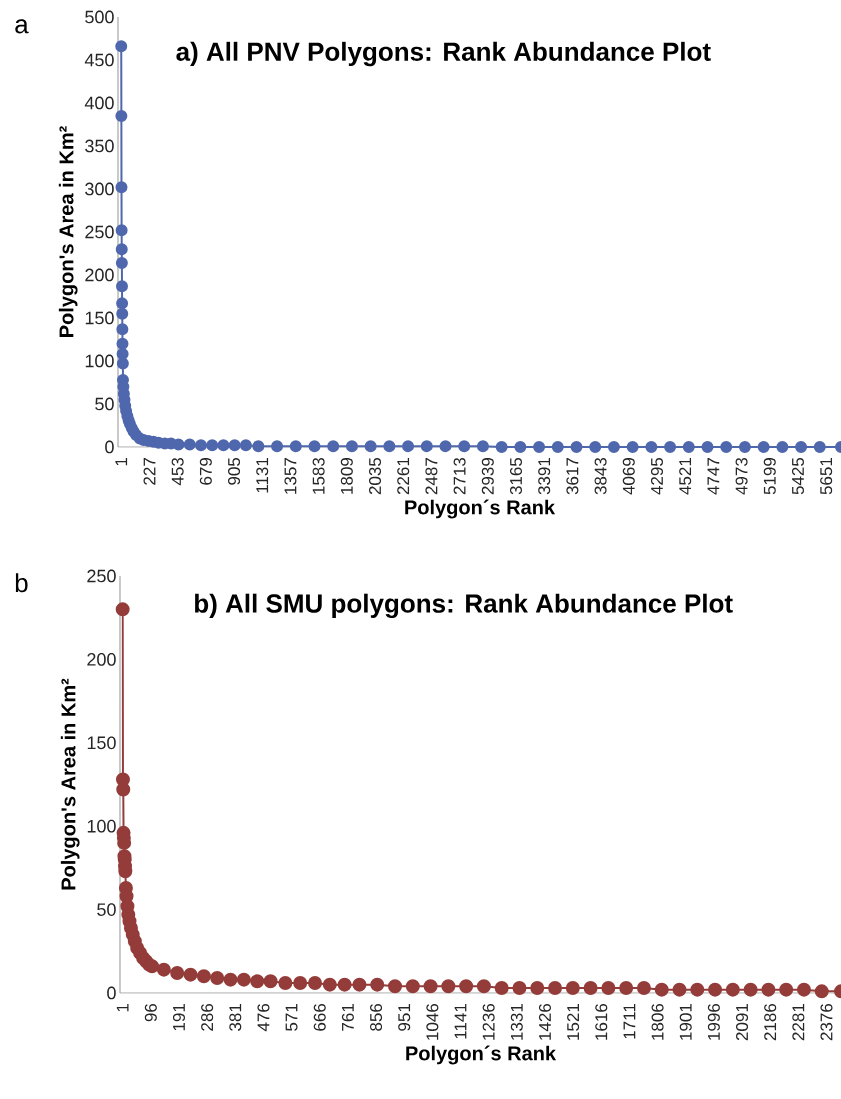 The height and width of the screenshot is (1099, 841). What do you see at coordinates (657, 1021) in the screenshot?
I see `x-tick-label: 1806` at bounding box center [657, 1021].